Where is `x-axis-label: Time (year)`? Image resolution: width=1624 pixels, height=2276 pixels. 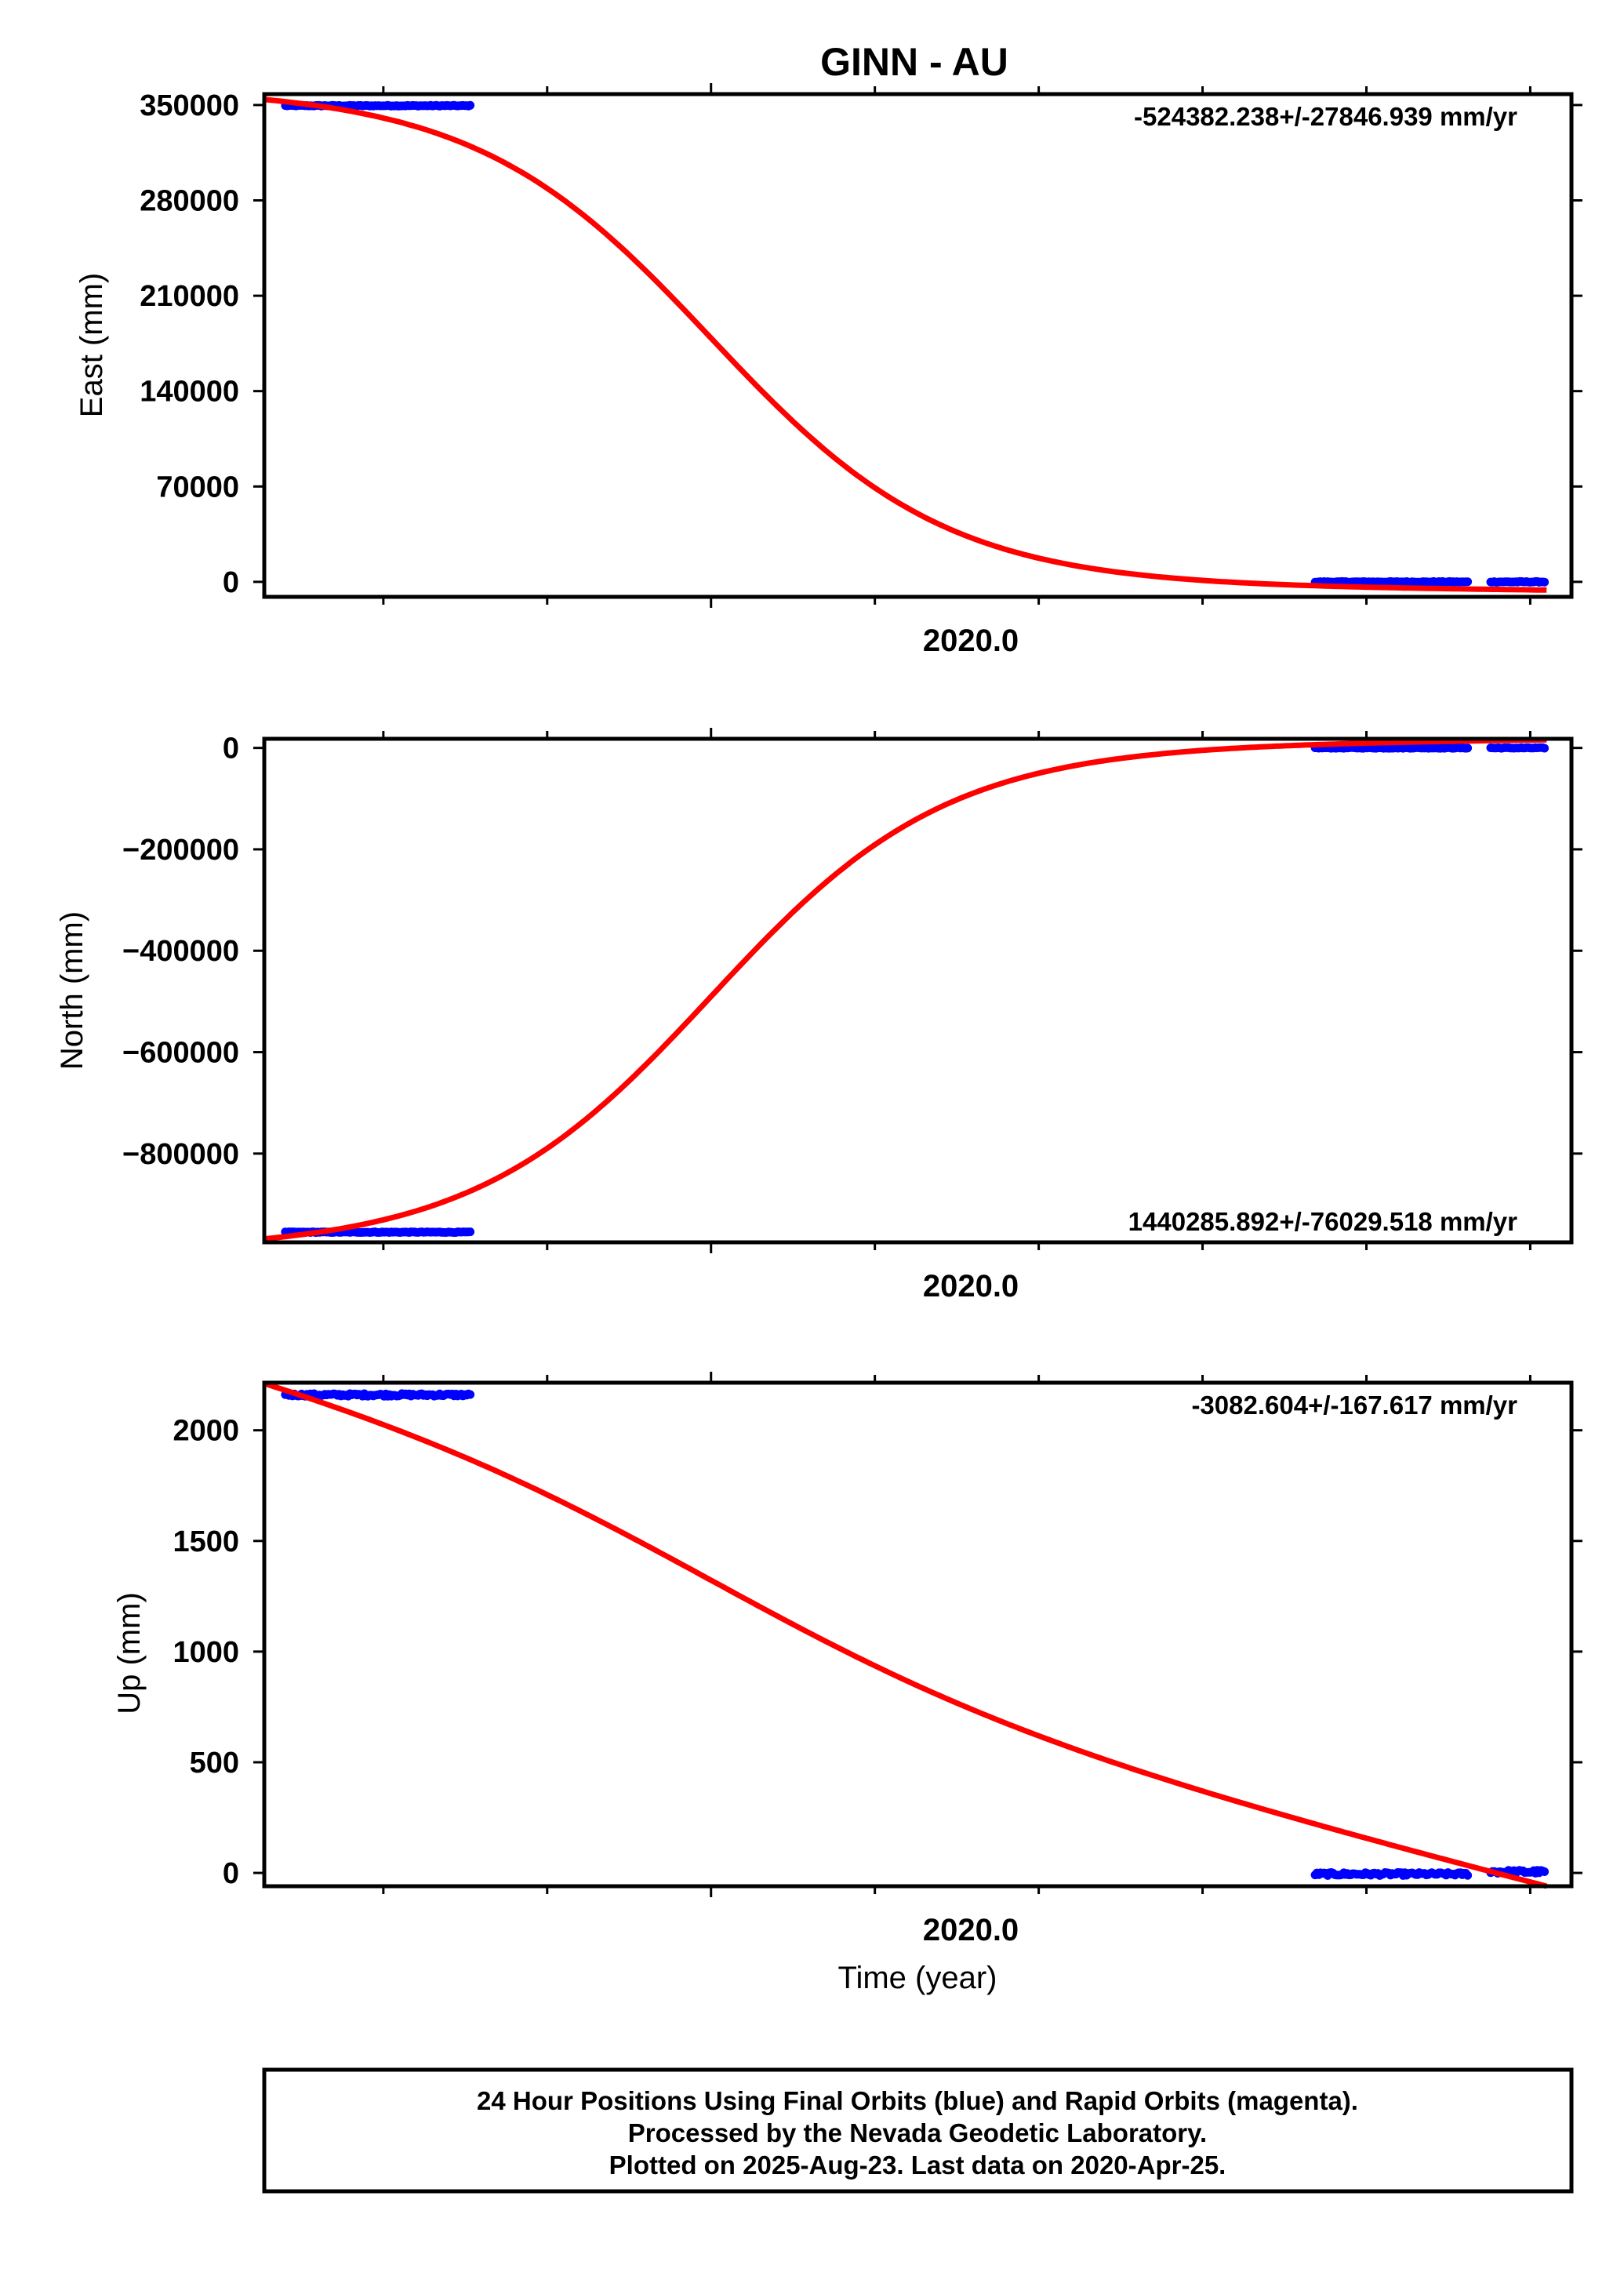 x-axis-label: Time (year) is located at coordinates (918, 1978).